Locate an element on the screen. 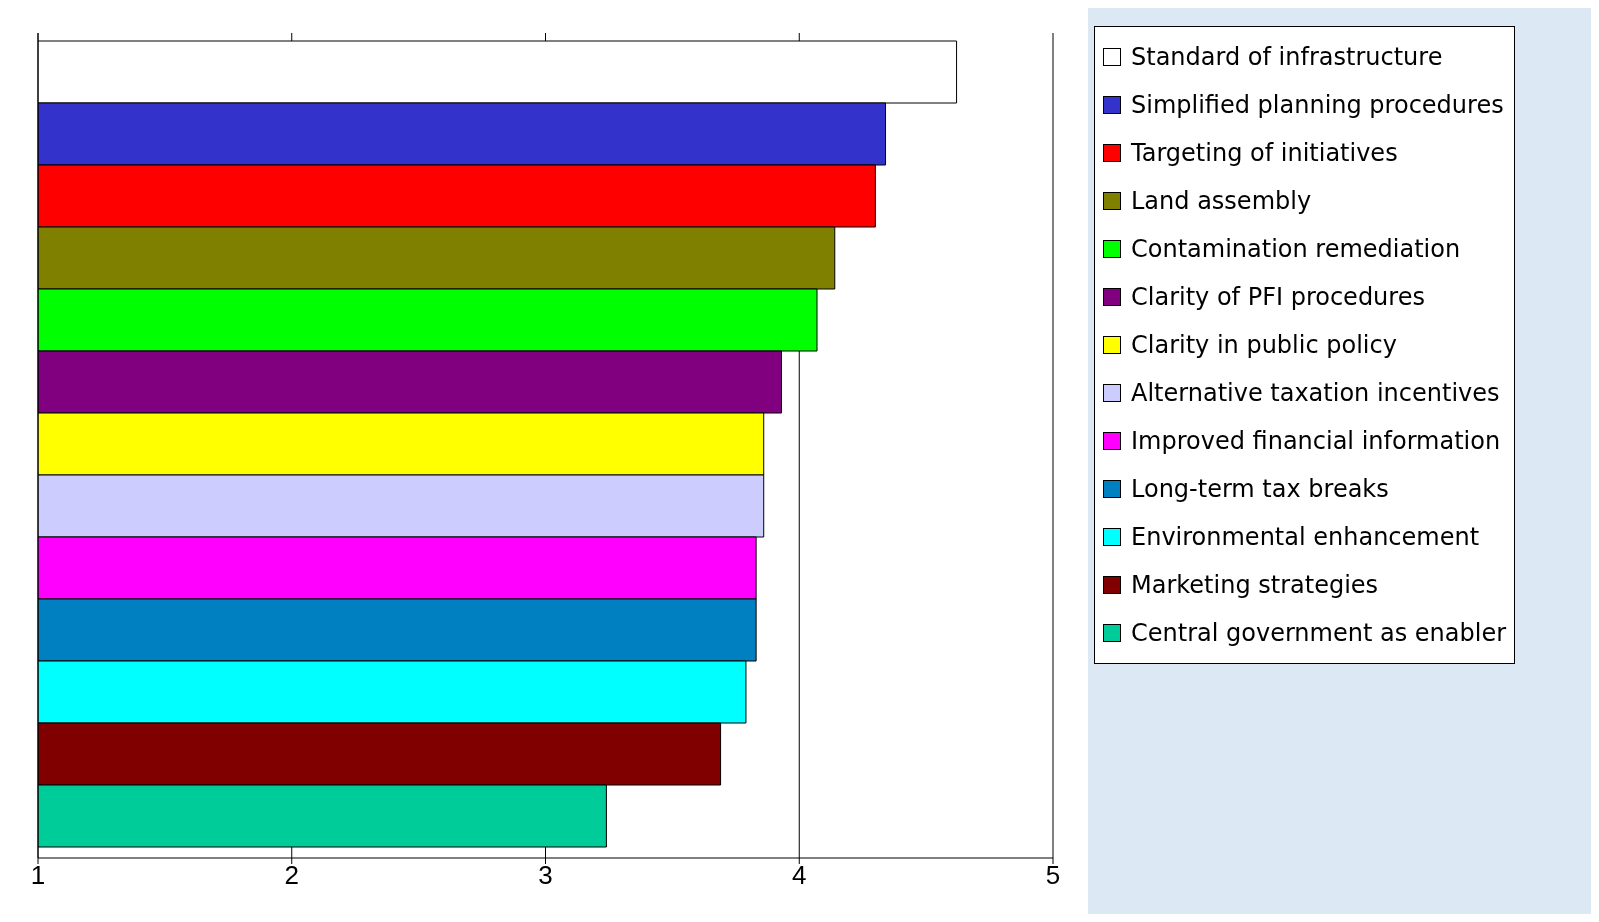 The height and width of the screenshot is (922, 1599). legend-label: Clarity of PFI procedures is located at coordinates (1278, 297).